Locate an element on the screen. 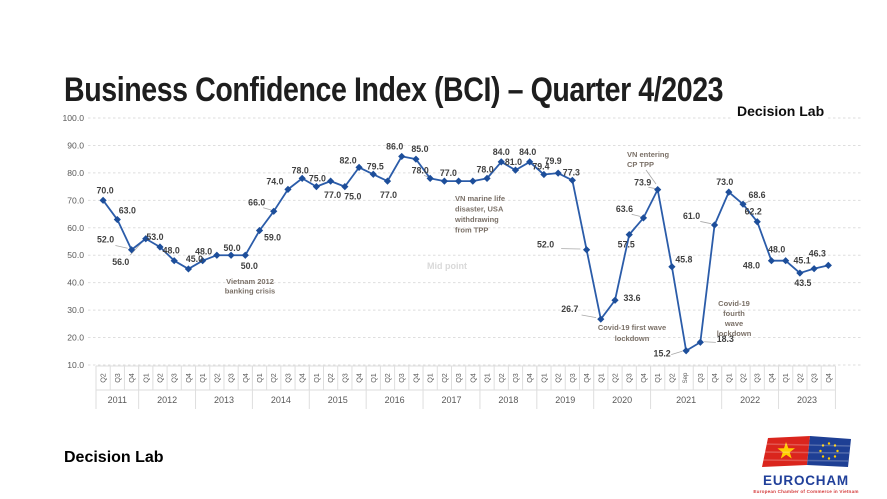  annotation-banking-crisis: Vietnam 2012 is located at coordinates (250, 281).